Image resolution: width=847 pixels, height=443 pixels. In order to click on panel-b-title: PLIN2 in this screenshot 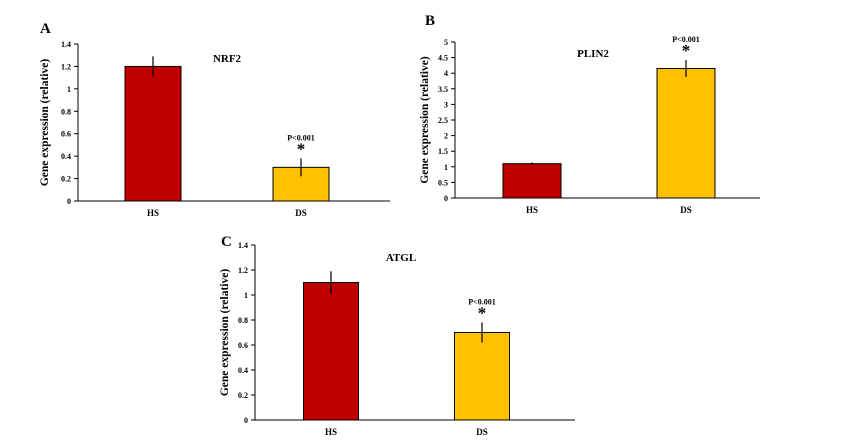, I will do `click(593, 54)`.